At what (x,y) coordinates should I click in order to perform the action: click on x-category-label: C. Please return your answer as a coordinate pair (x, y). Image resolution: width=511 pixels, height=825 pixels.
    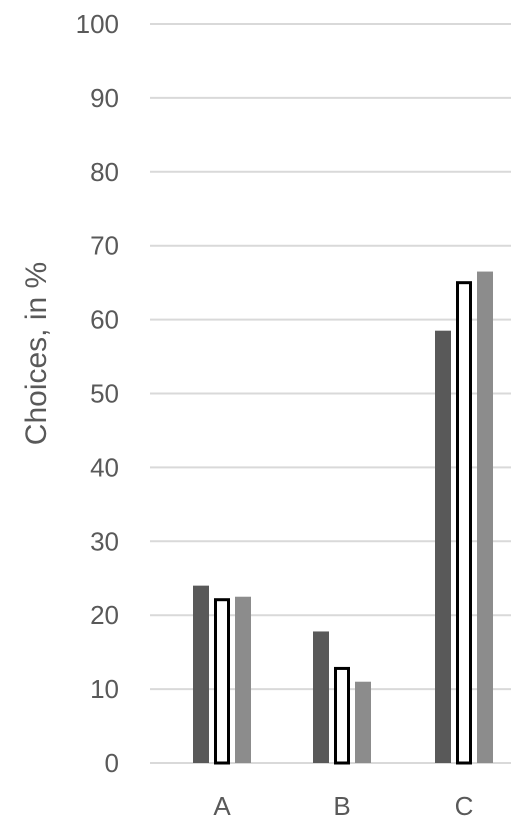
    Looking at the image, I should click on (464, 806).